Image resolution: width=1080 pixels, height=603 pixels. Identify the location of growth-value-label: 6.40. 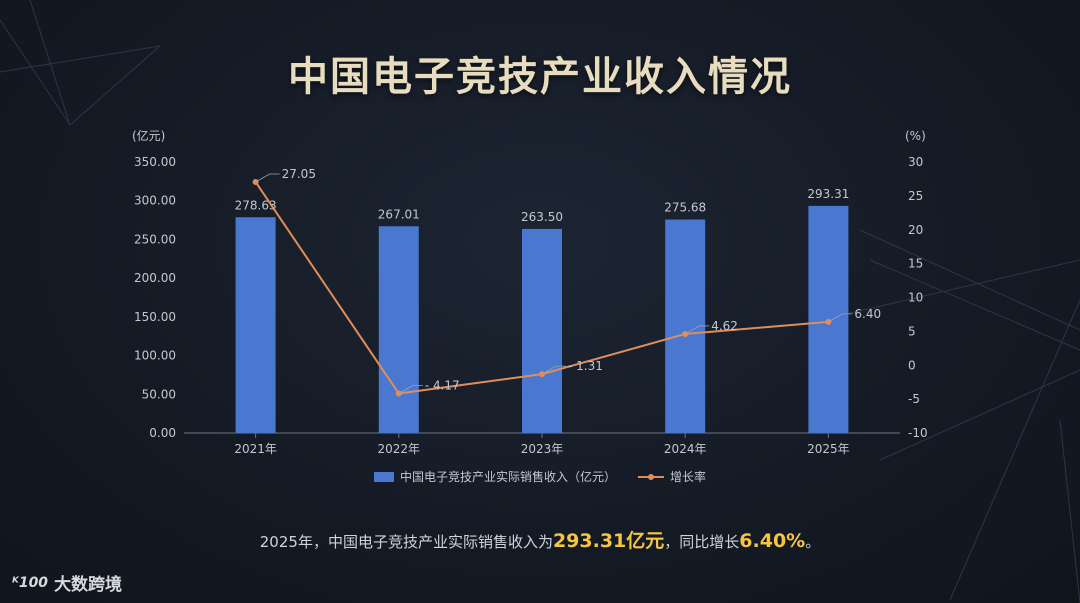
(867, 314).